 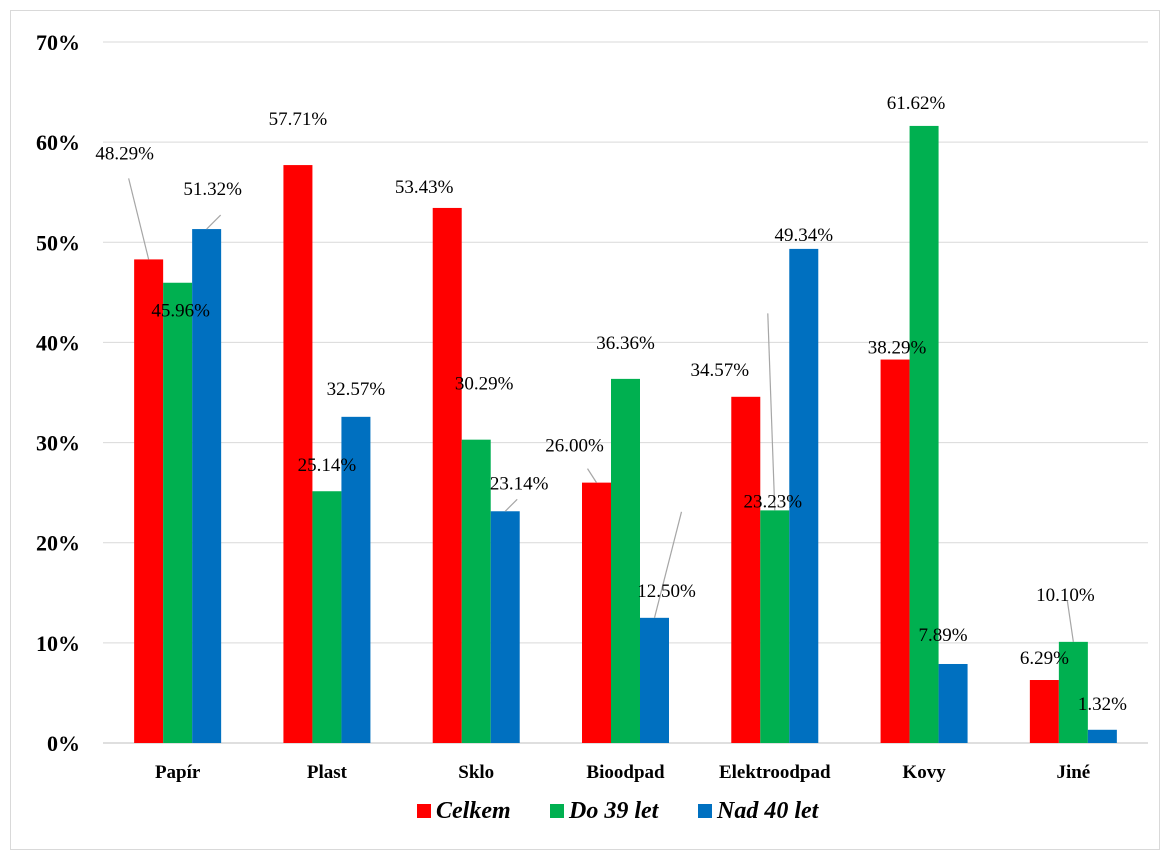 What do you see at coordinates (484, 384) in the screenshot?
I see `data-label: 30.29%` at bounding box center [484, 384].